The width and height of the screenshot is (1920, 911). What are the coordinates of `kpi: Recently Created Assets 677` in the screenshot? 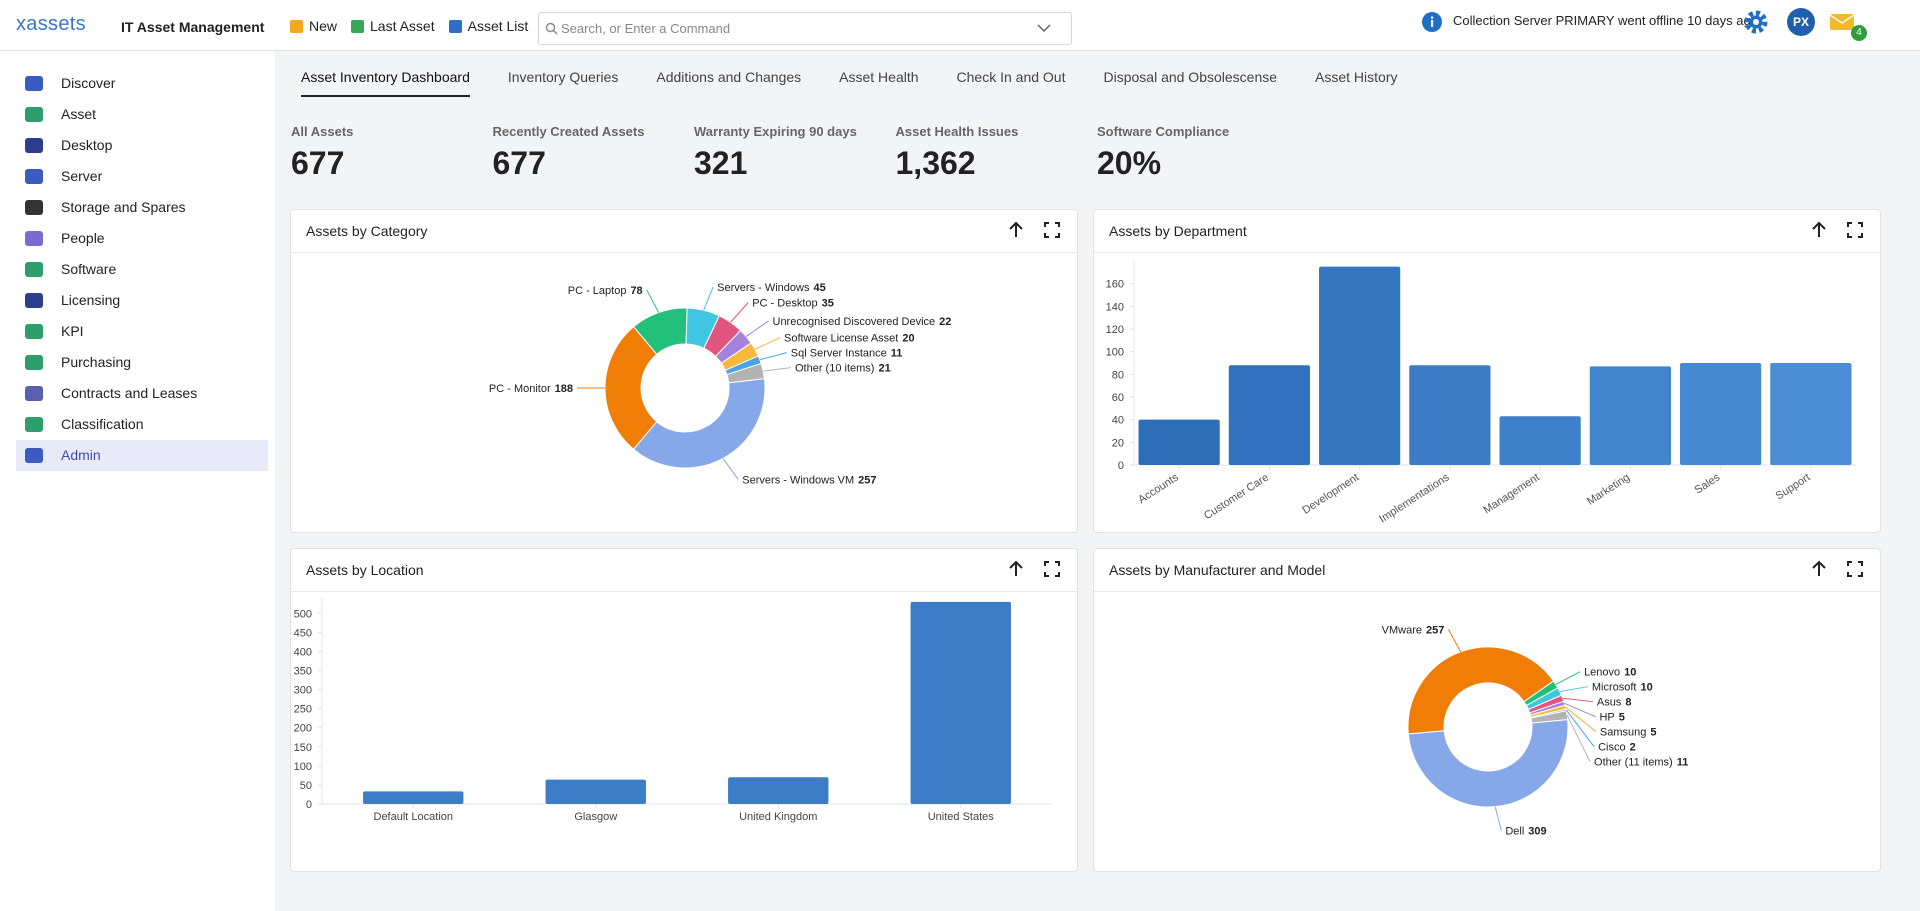 It's located at (569, 153).